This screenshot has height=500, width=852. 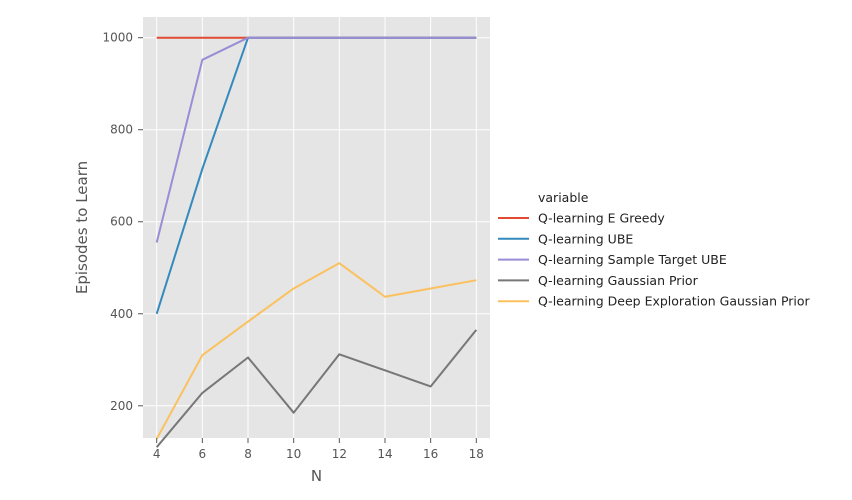 I want to click on y-tick-label: 600, so click(x=121, y=222).